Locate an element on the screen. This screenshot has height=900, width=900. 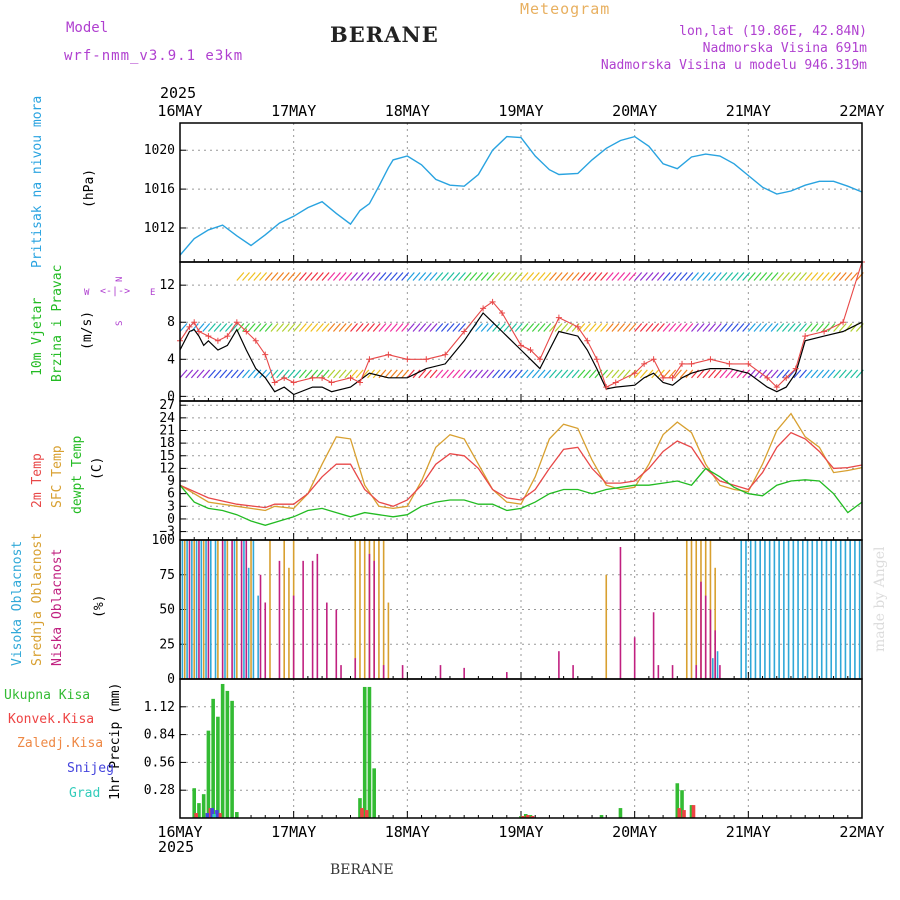
y-tick-label: 0 is located at coordinates (171, 519).